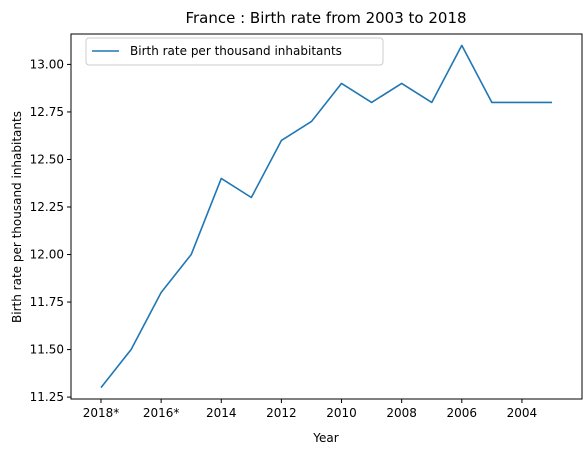 The height and width of the screenshot is (455, 584). I want to click on x-tick-label: 2004, so click(522, 413).